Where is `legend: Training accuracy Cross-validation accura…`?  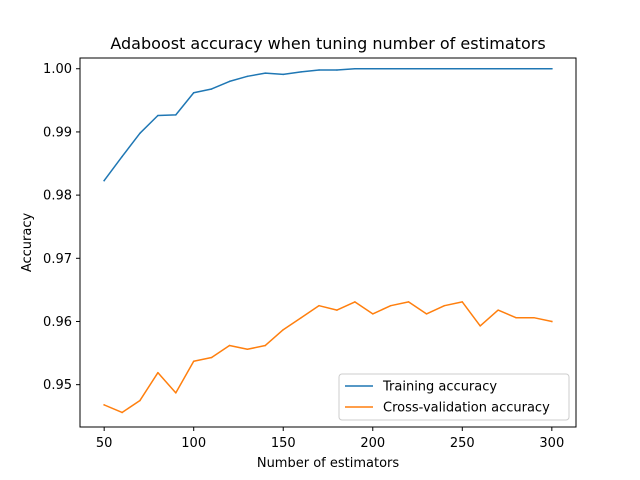
legend: Training accuracy Cross-validation accura… is located at coordinates (454, 397).